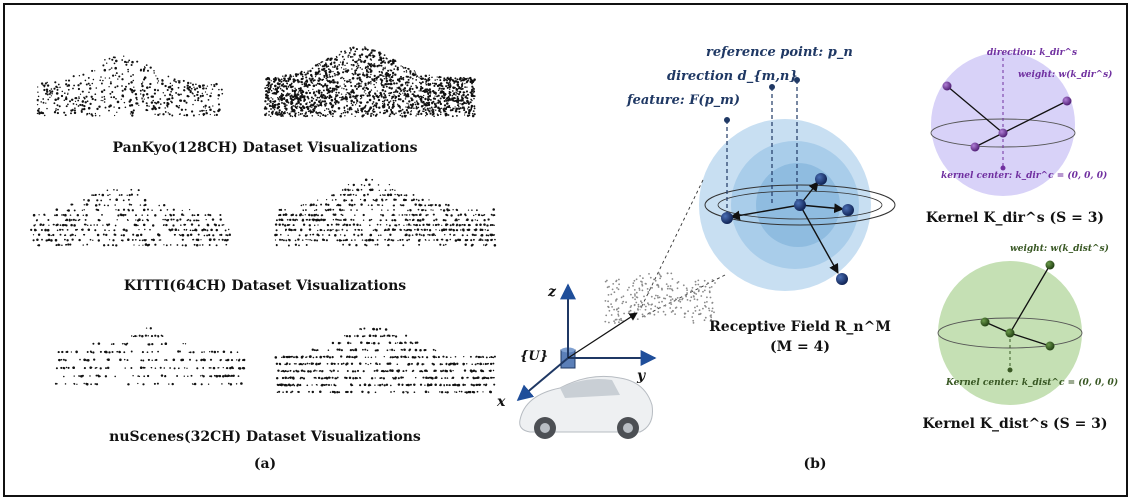  What do you see at coordinates (1014, 424) in the screenshot?
I see `kernel-dist-title: Kernel K_dist^s (S = 3)` at bounding box center [1014, 424].